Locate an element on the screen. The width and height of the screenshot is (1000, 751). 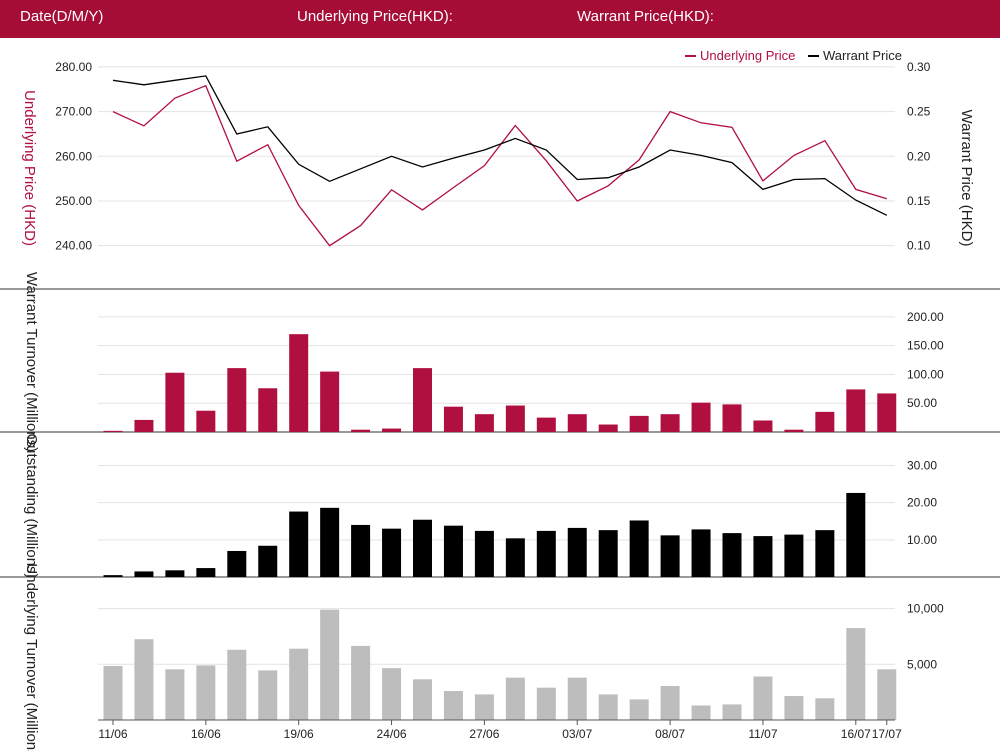
x-tick-label: 08/07 is located at coordinates (670, 734).